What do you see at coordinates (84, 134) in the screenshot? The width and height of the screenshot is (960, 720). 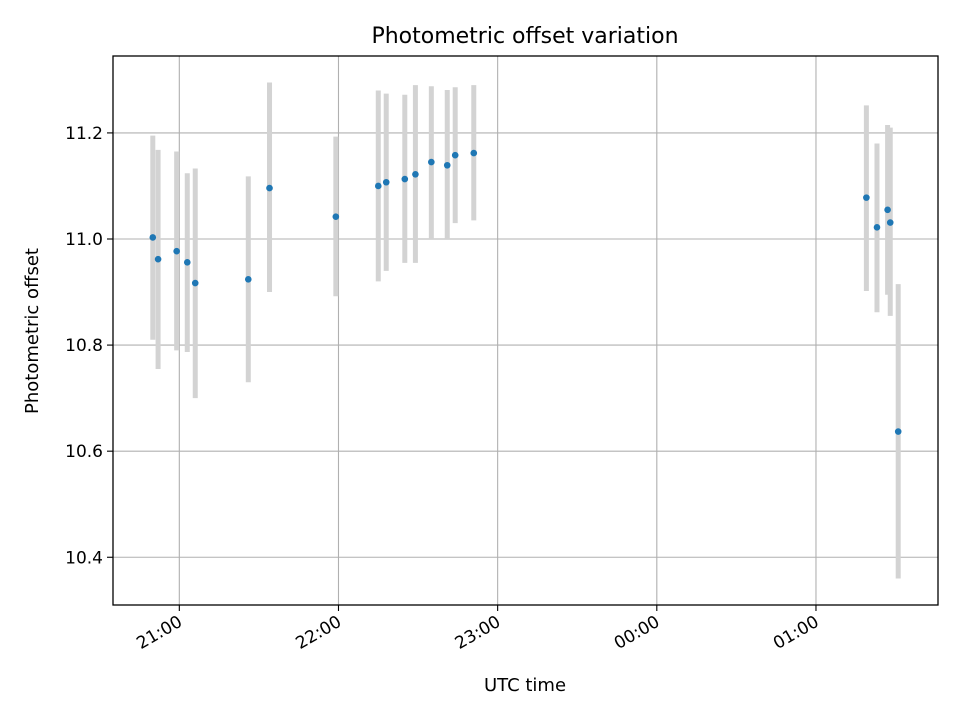 I see `y-tick-label: 11.2` at bounding box center [84, 134].